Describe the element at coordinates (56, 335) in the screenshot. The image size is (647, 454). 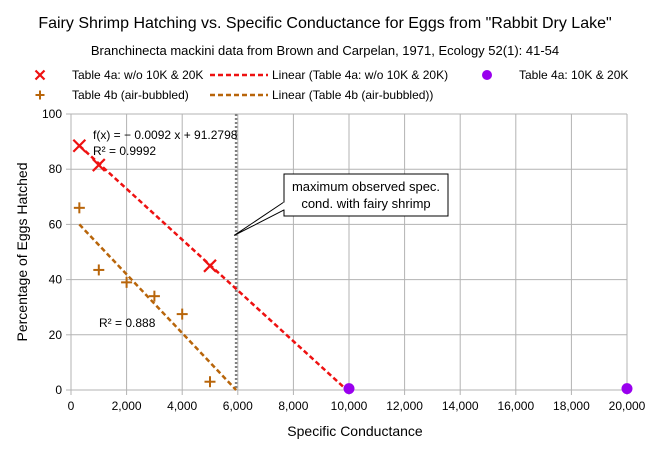
I see `y-tick-label: 20` at that location.